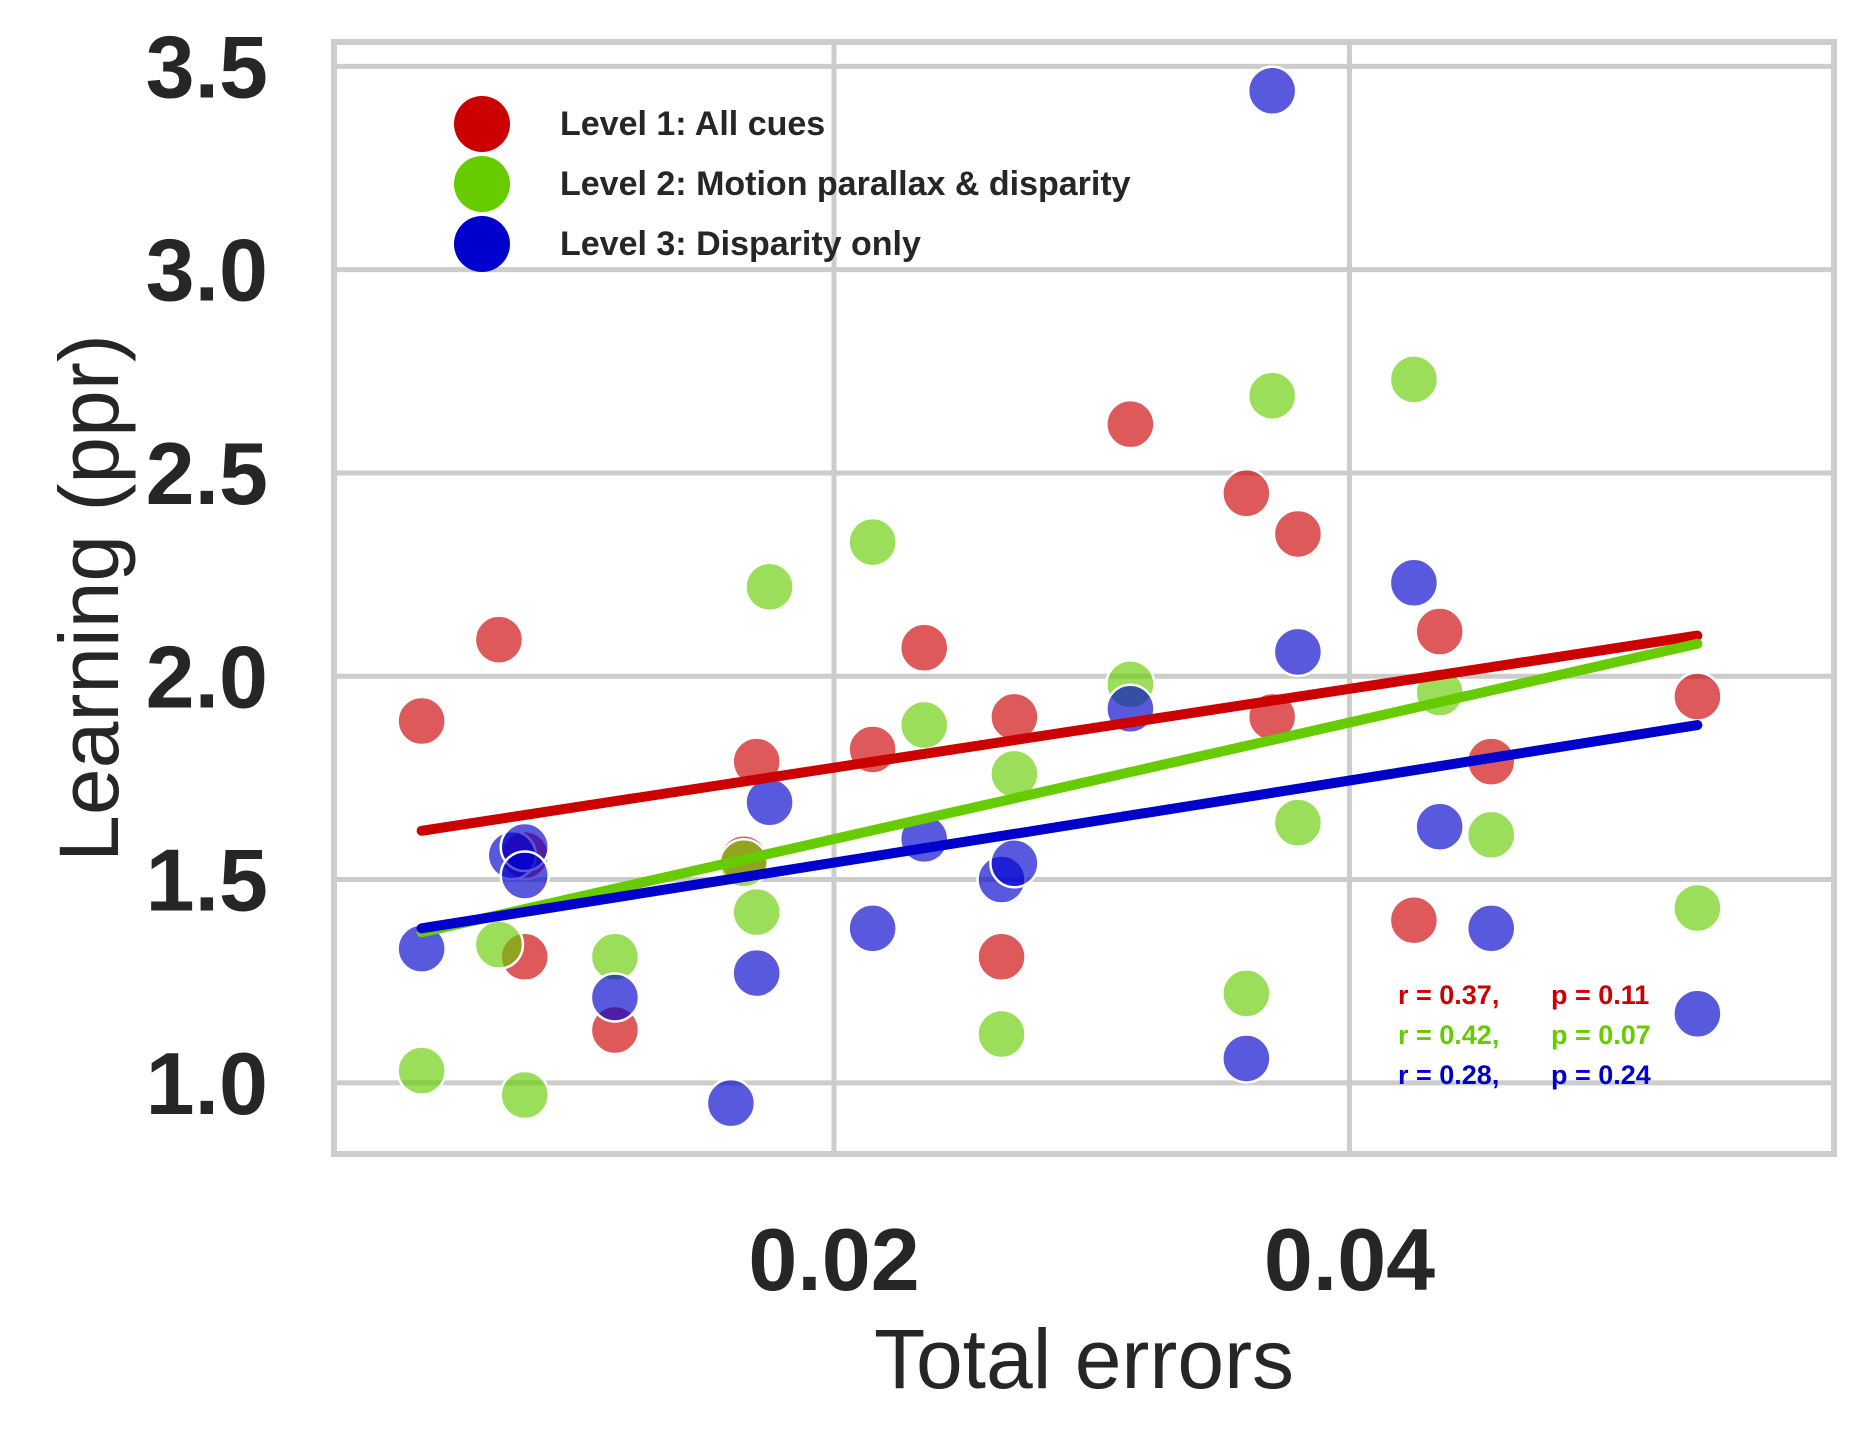 This screenshot has width=1862, height=1438. What do you see at coordinates (845, 184) in the screenshot?
I see `legend-label: Level 2: Motion parallax & disparity` at bounding box center [845, 184].